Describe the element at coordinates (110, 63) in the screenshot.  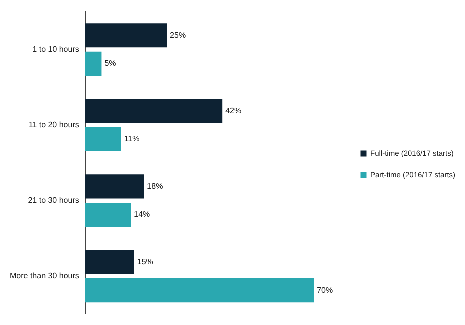
I see `data-label: 5%` at that location.